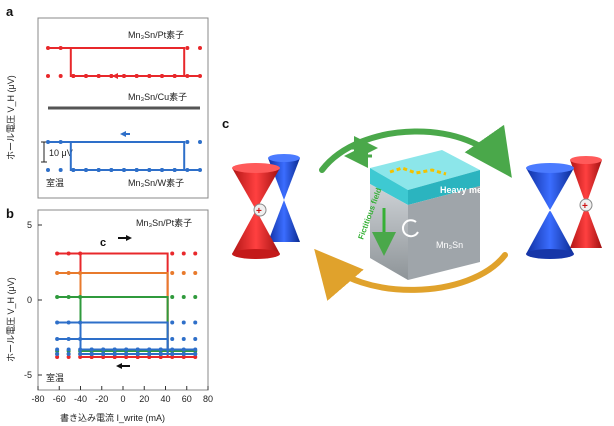 This screenshot has height=426, width=614. What do you see at coordinates (225, 123) in the screenshot?
I see `panel-c-letter: c` at bounding box center [225, 123].